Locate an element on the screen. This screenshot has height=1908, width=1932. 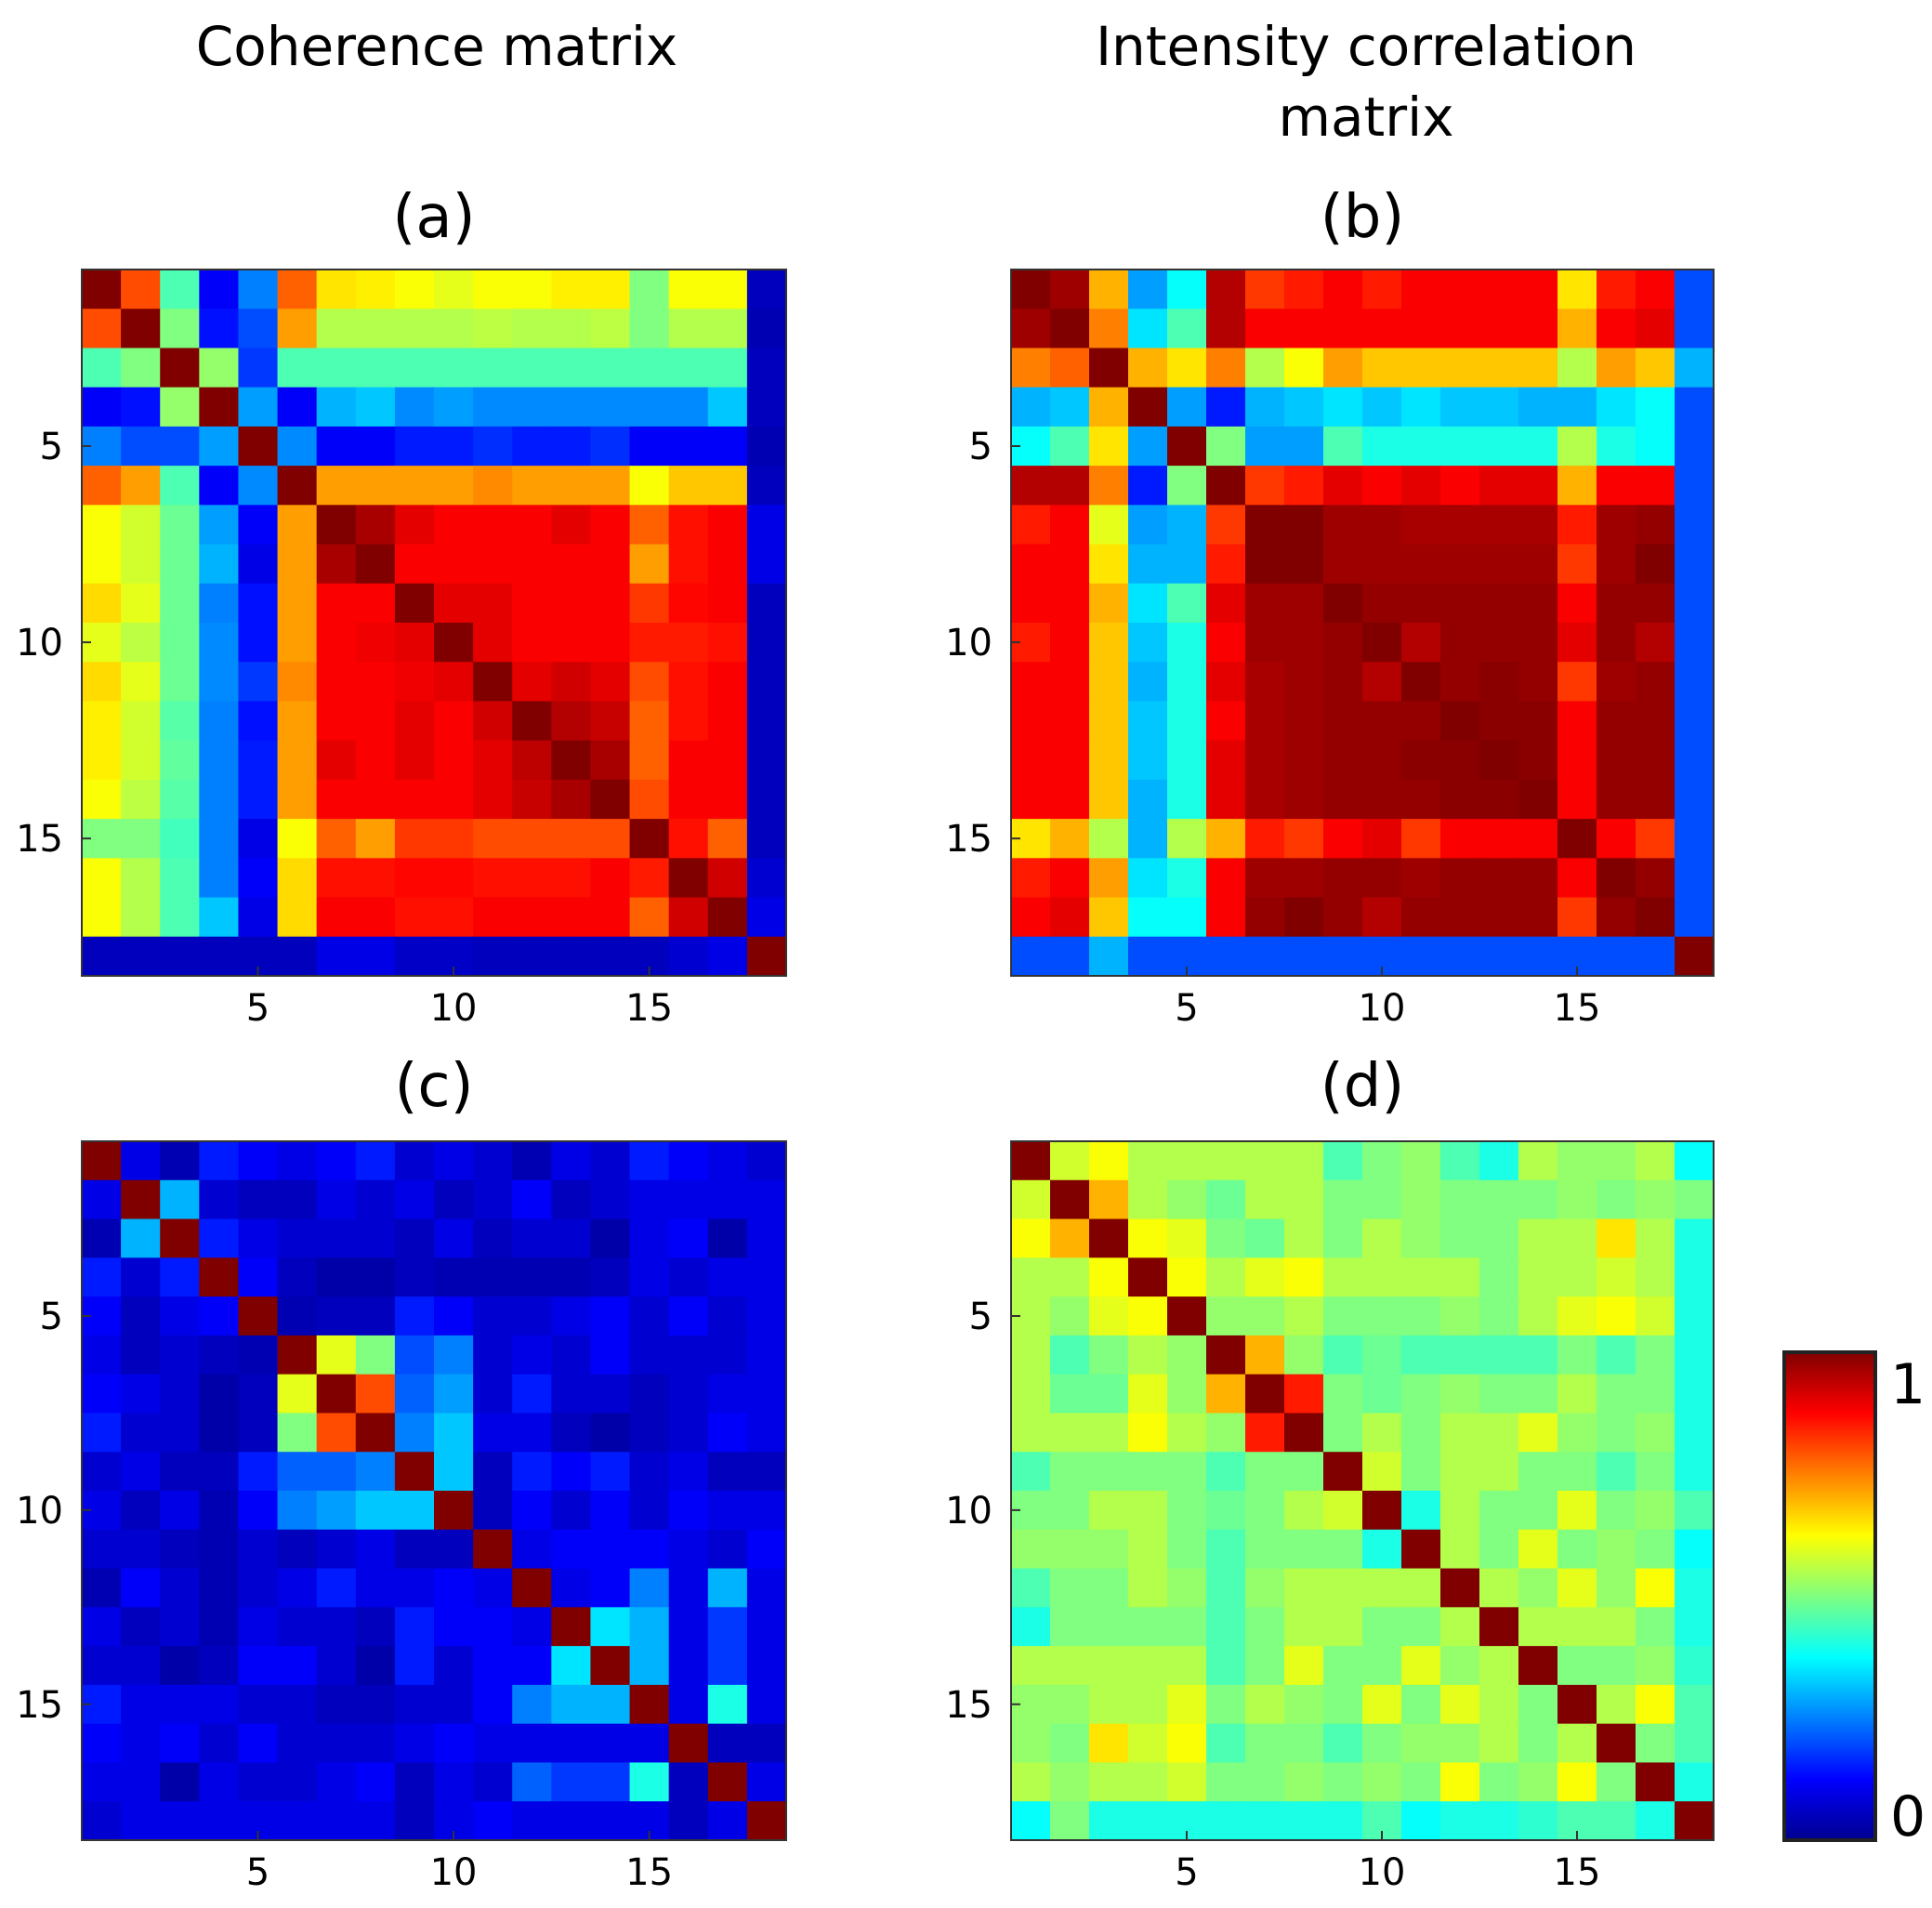
axes-frame is located at coordinates (1362, 1490).